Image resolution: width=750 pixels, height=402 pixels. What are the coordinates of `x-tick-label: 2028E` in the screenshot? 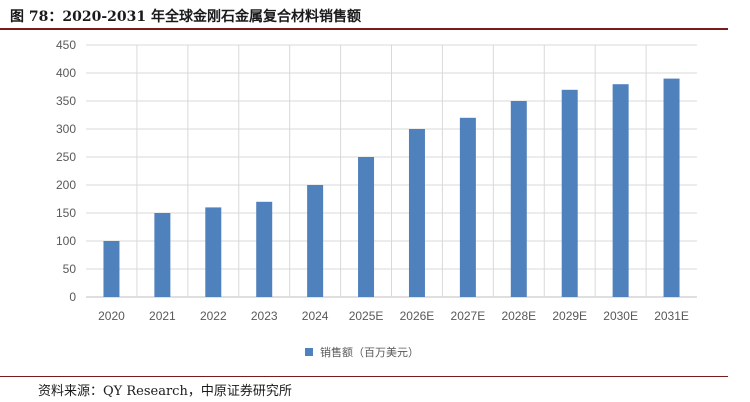 It's located at (518, 316).